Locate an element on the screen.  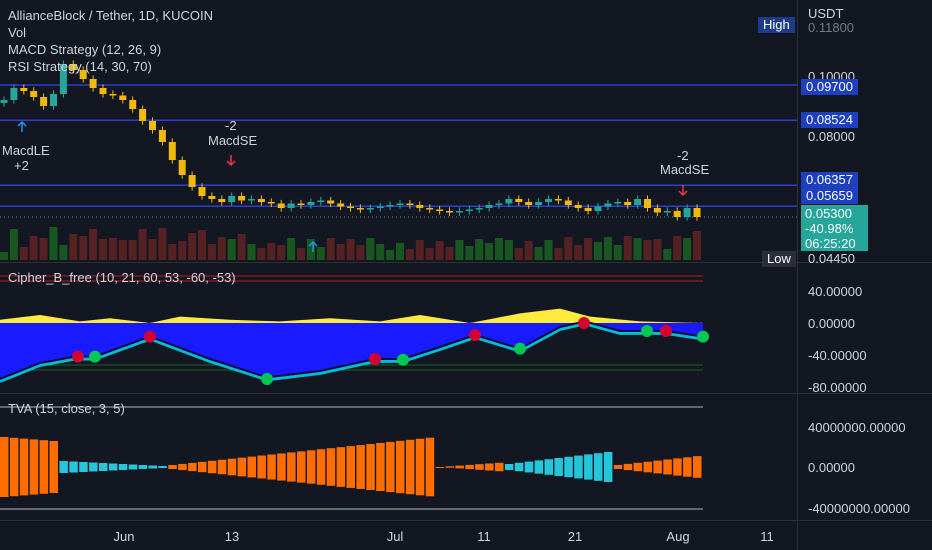
vol-legend: Vol is located at coordinates (17, 32).